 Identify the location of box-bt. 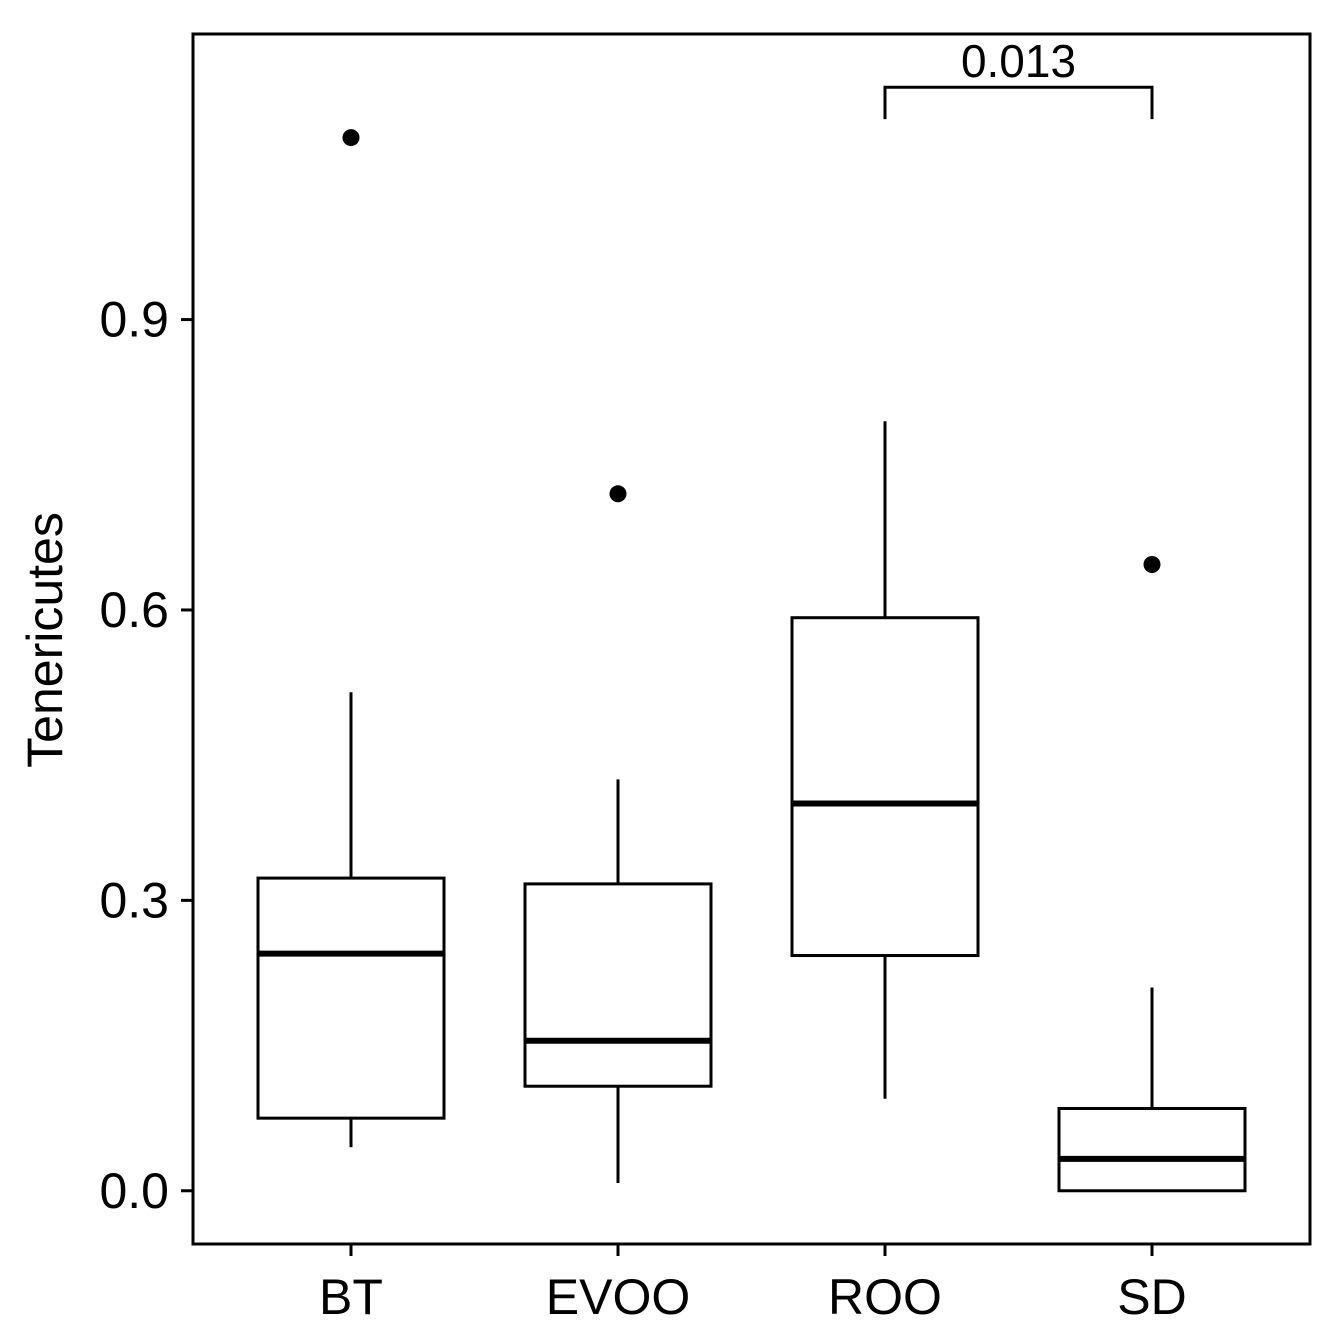
(351, 998).